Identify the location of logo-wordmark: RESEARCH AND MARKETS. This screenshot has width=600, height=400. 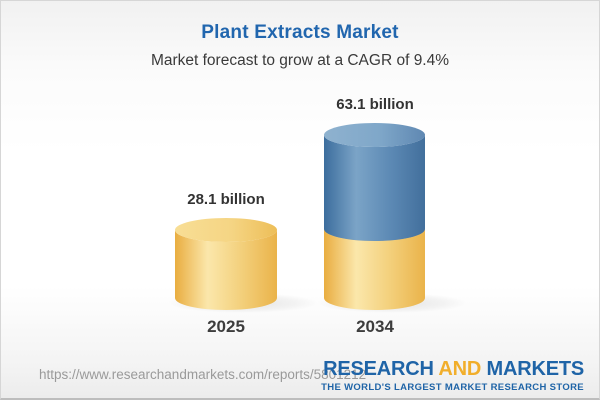
(452, 369).